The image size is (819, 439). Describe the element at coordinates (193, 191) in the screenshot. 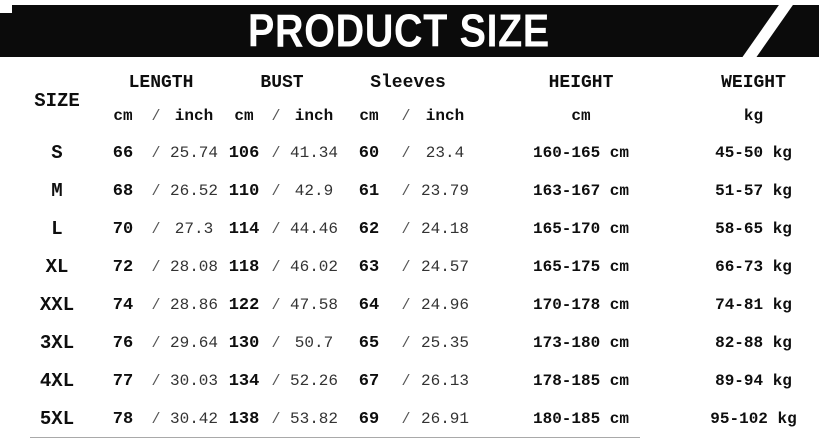

I see `length-inch-cell: 26.52` at that location.